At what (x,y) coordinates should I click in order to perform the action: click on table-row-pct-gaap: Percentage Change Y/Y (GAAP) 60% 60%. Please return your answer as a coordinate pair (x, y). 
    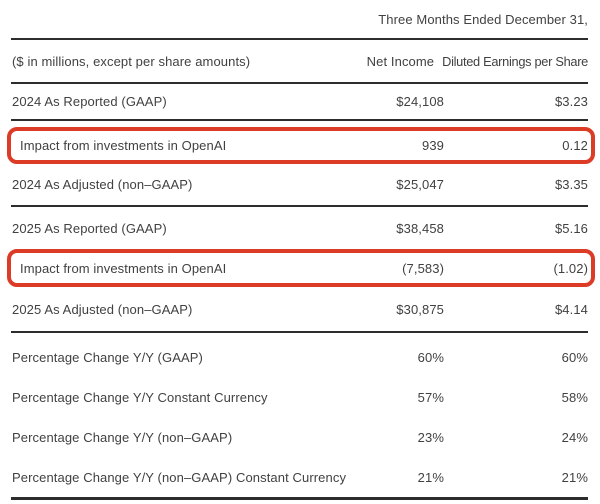
    Looking at the image, I should click on (299, 357).